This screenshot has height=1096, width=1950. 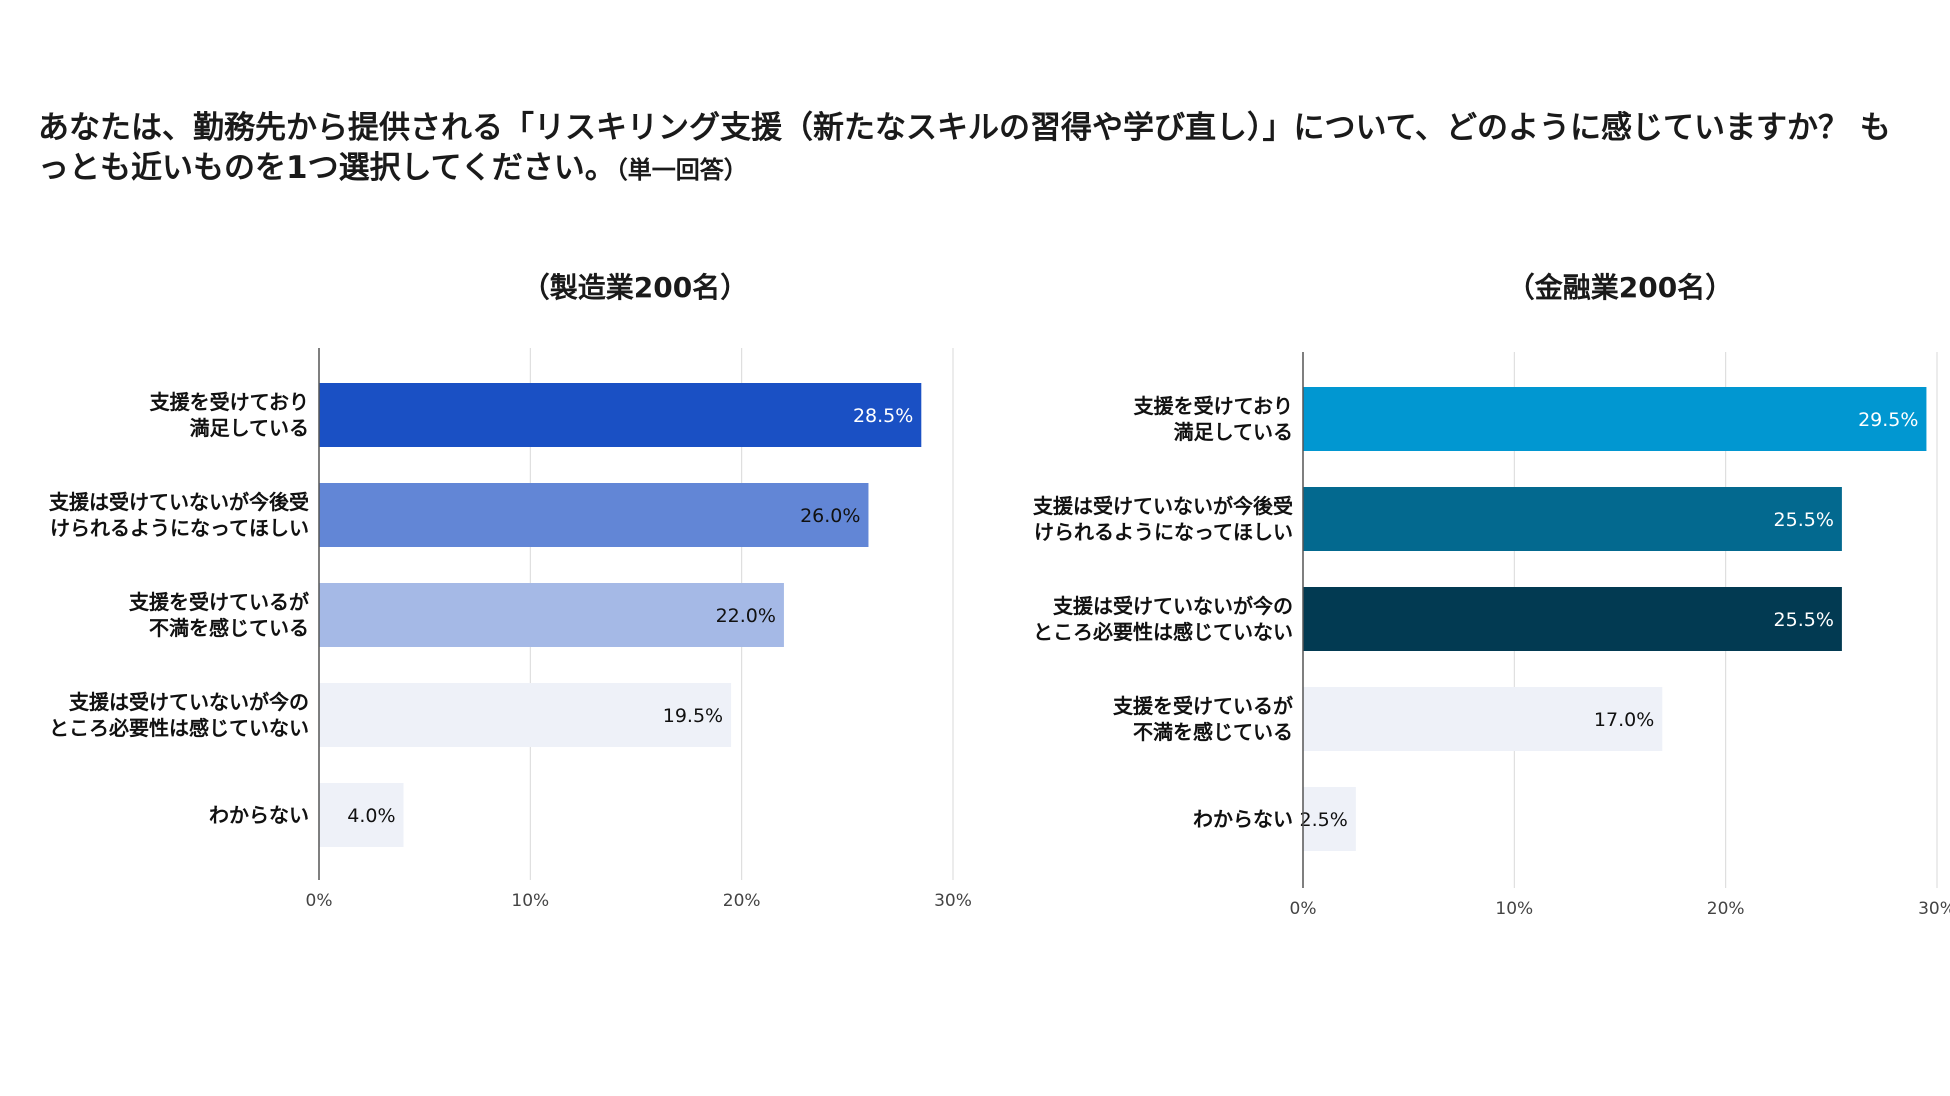 What do you see at coordinates (371, 816) in the screenshot?
I see `bar-value-label: 4.0%` at bounding box center [371, 816].